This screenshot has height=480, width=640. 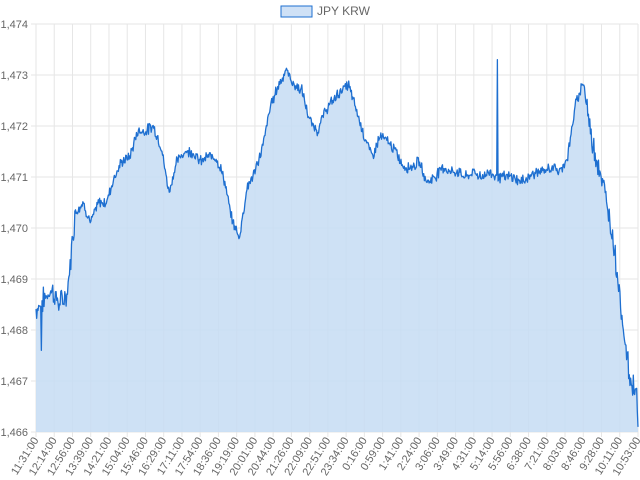 What do you see at coordinates (14, 331) in the screenshot?
I see `y-tick-label: 1,468` at bounding box center [14, 331].